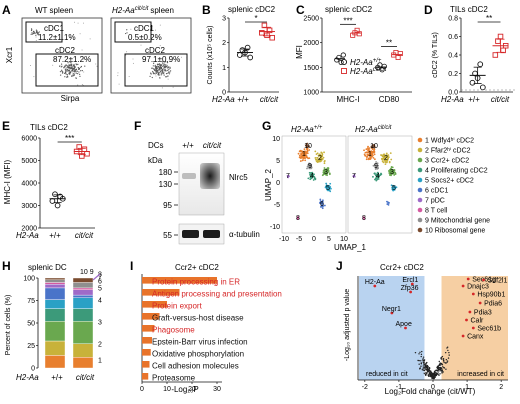 The image size is (520, 404). Describe the element at coordinates (173, 330) in the screenshot. I see `pathway-label: Phagosome` at that location.